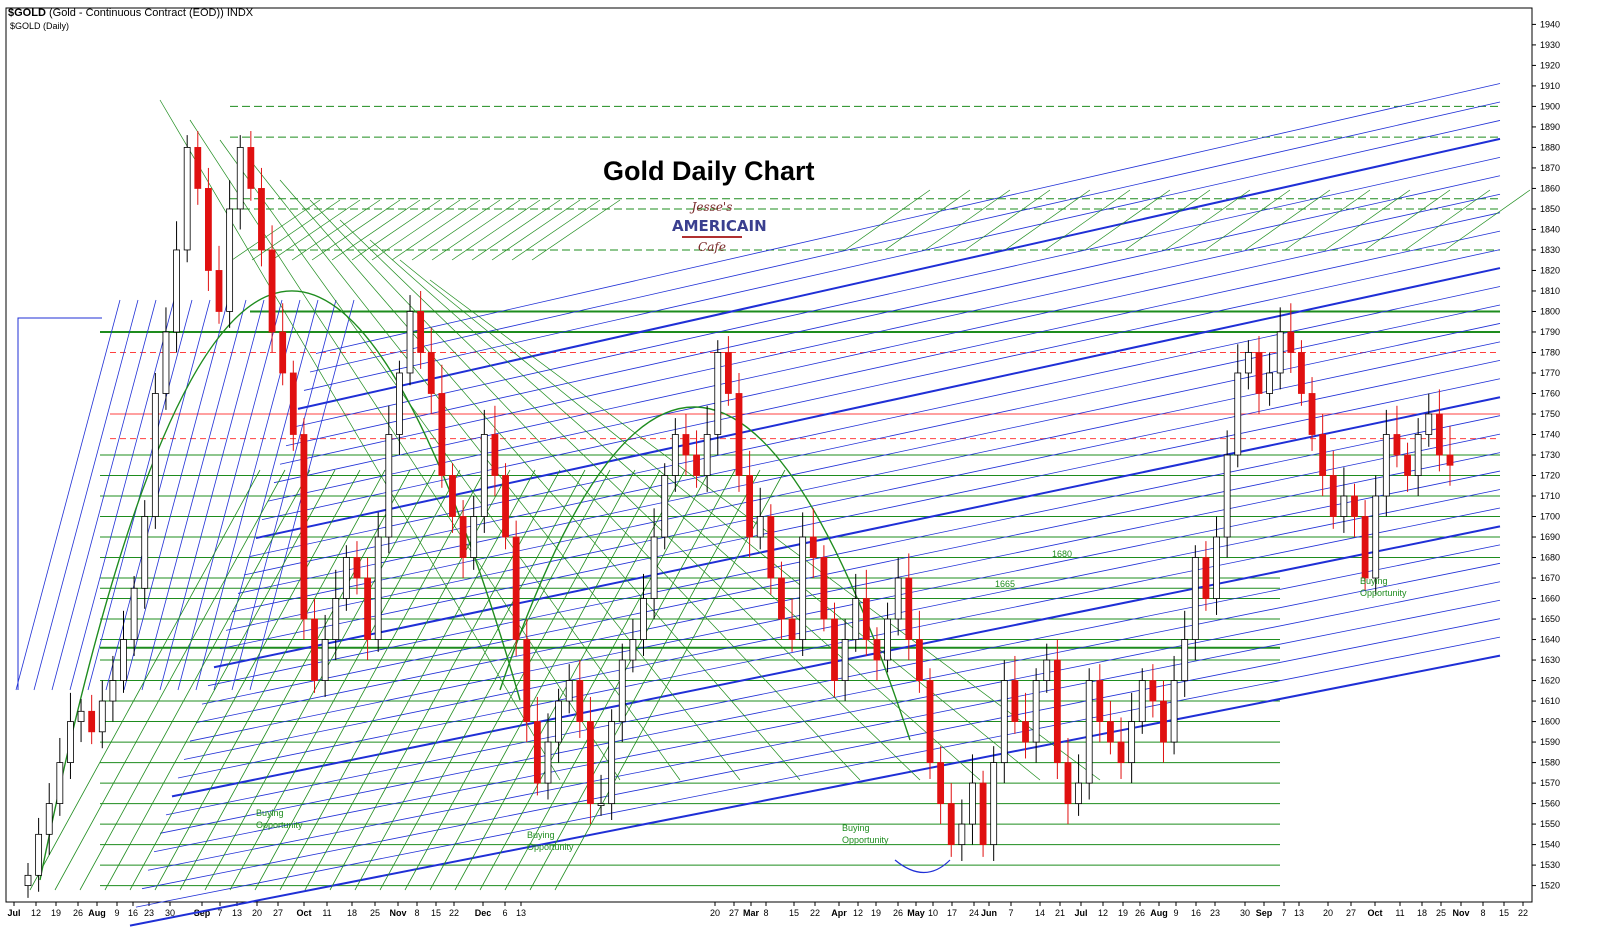  What do you see at coordinates (1550, 660) in the screenshot?
I see `y-tick-label: 1630` at bounding box center [1550, 660].